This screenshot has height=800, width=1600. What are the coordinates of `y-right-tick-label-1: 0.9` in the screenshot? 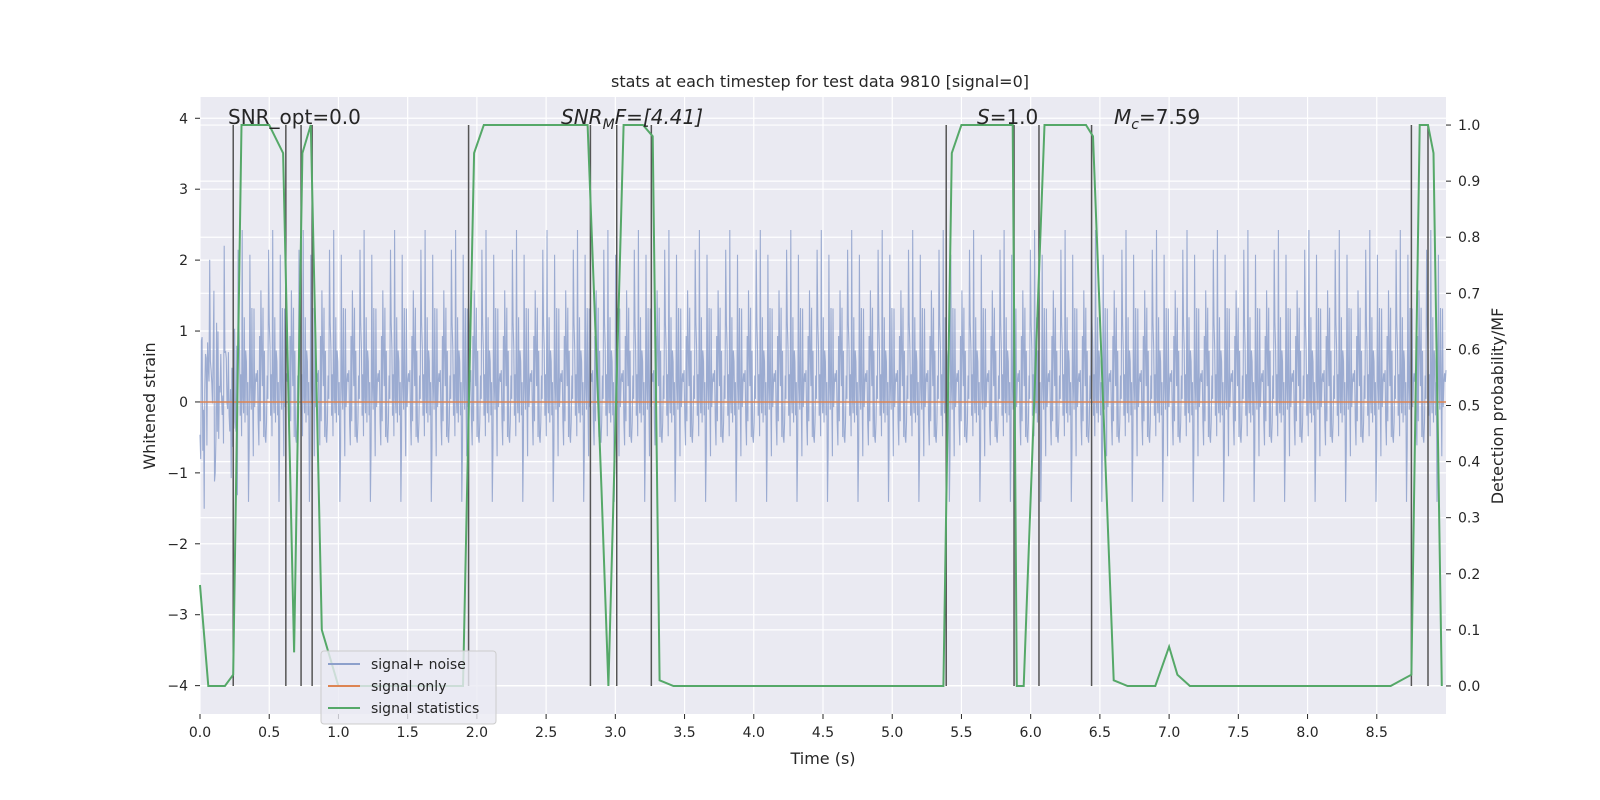 It's located at (1469, 182).